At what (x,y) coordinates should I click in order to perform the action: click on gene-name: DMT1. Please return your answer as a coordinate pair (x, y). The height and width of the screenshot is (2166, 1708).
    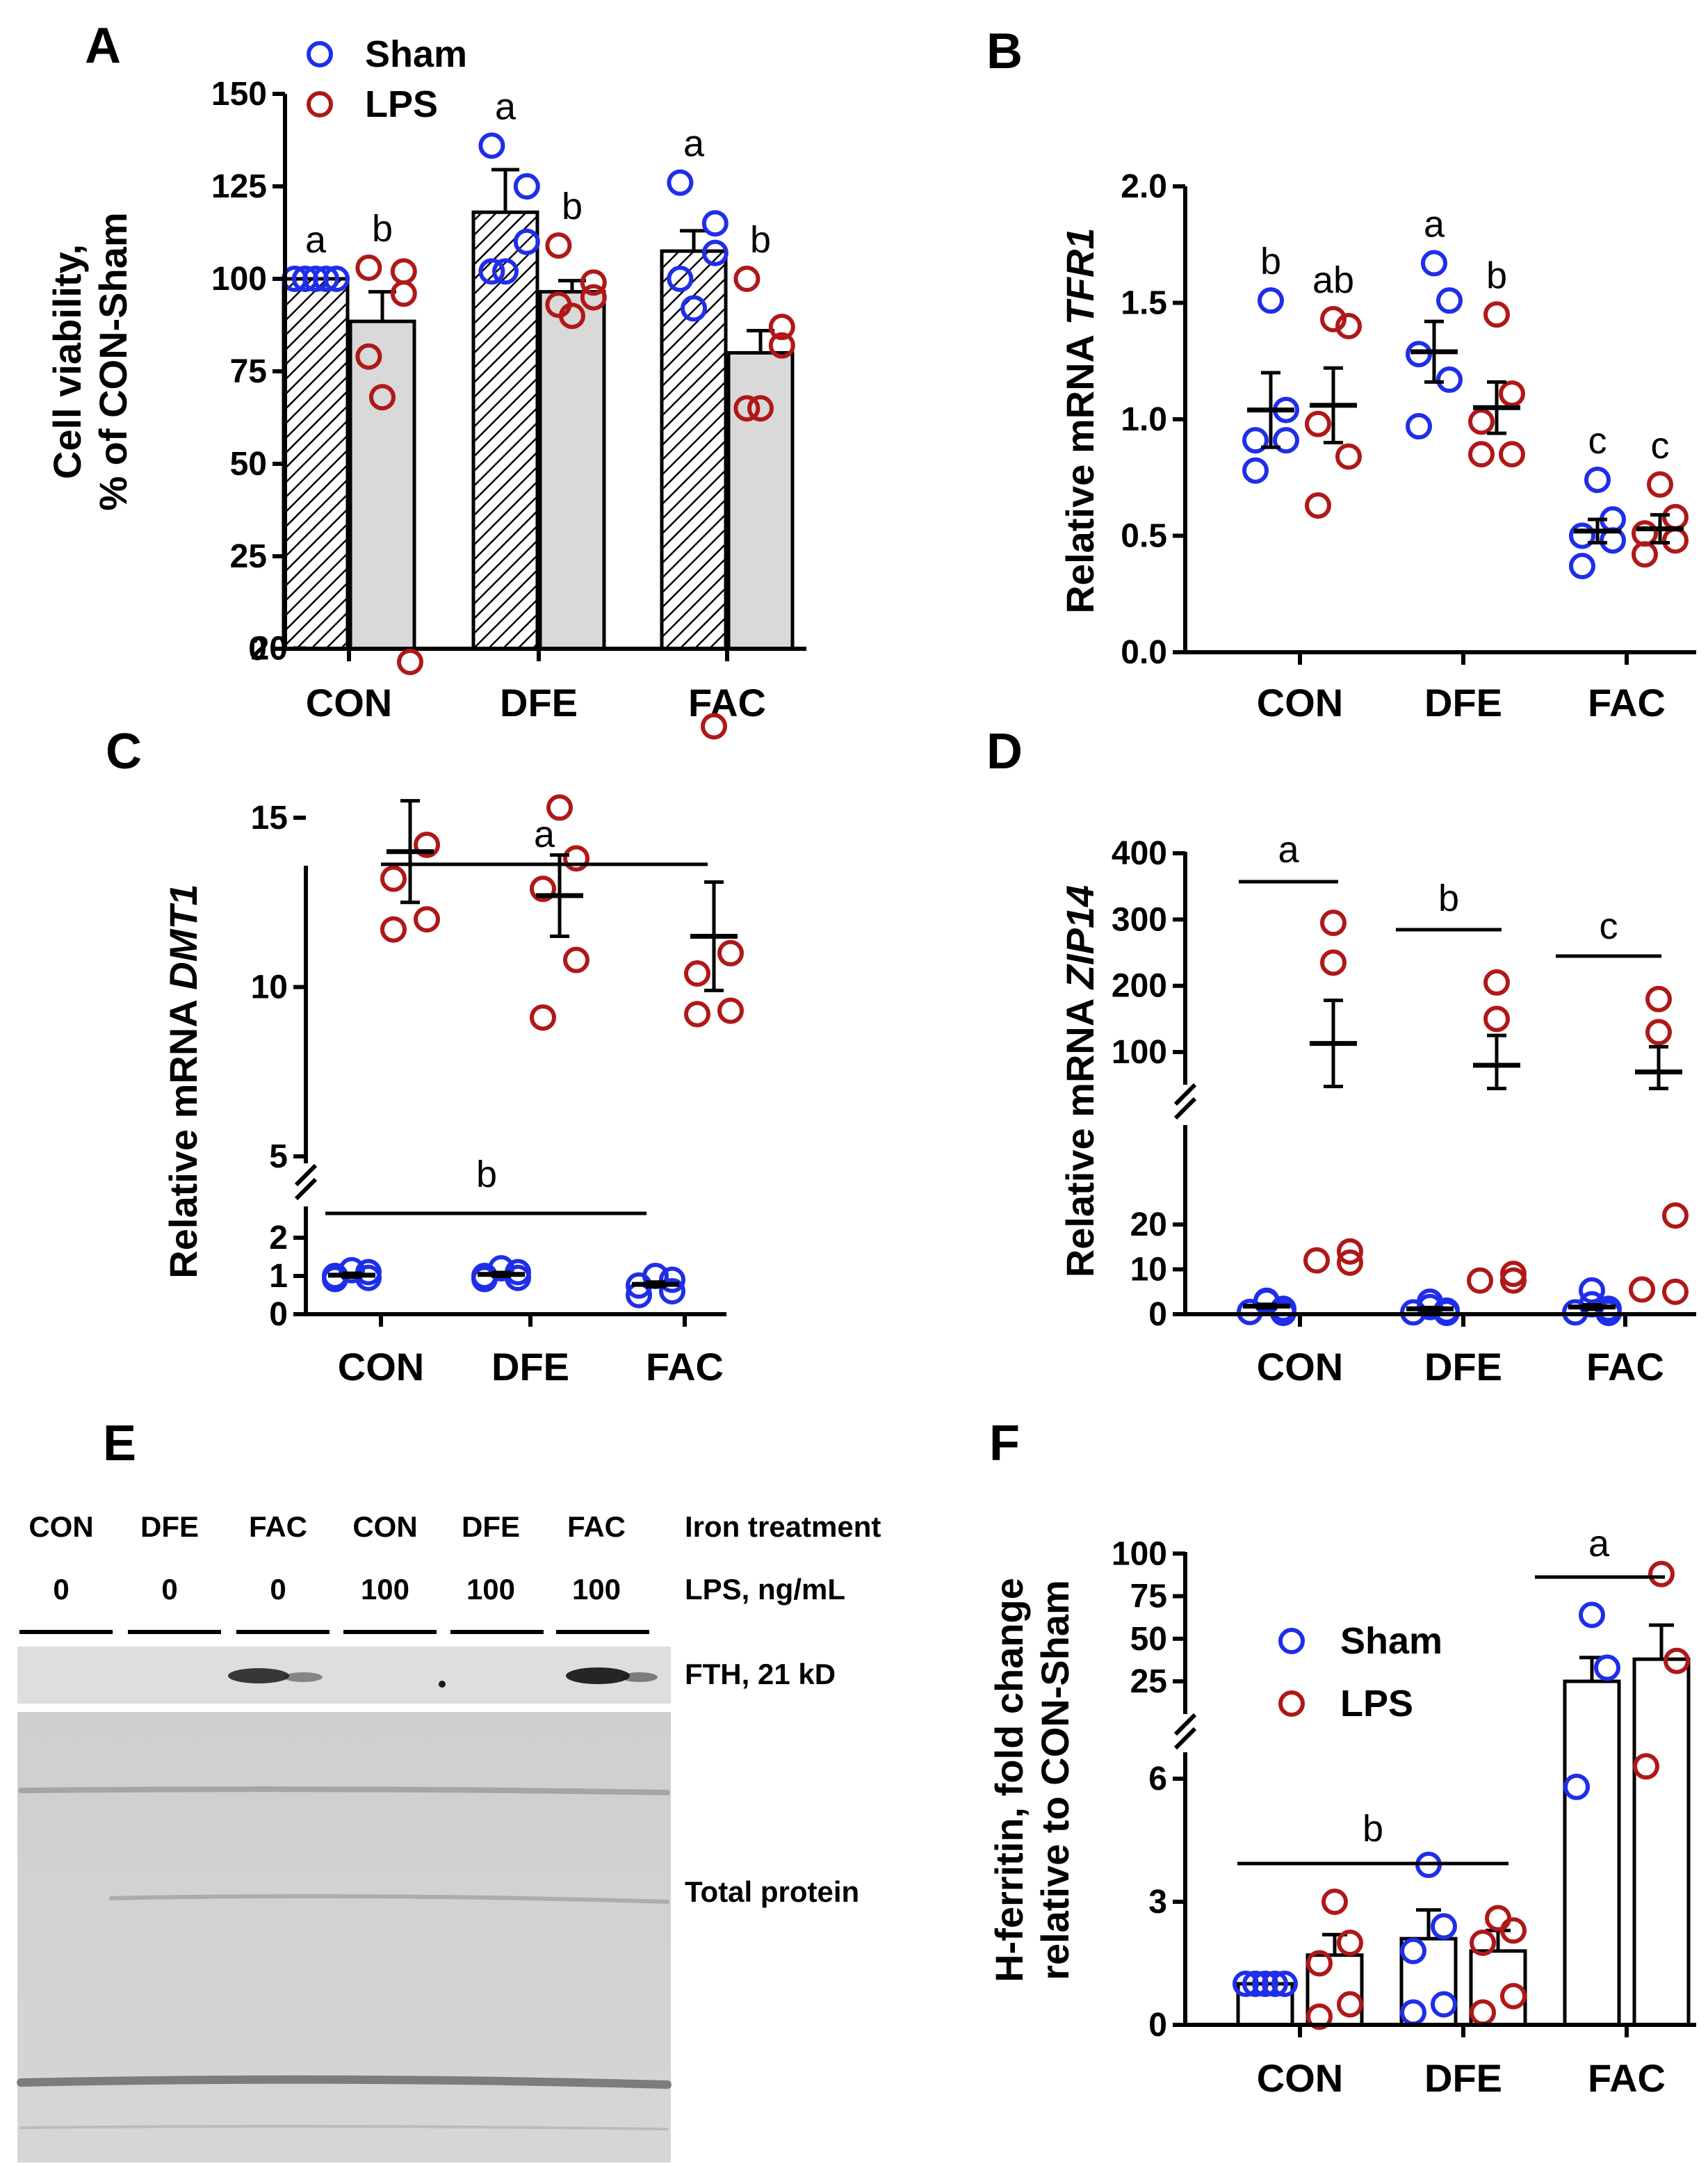
    Looking at the image, I should click on (183, 936).